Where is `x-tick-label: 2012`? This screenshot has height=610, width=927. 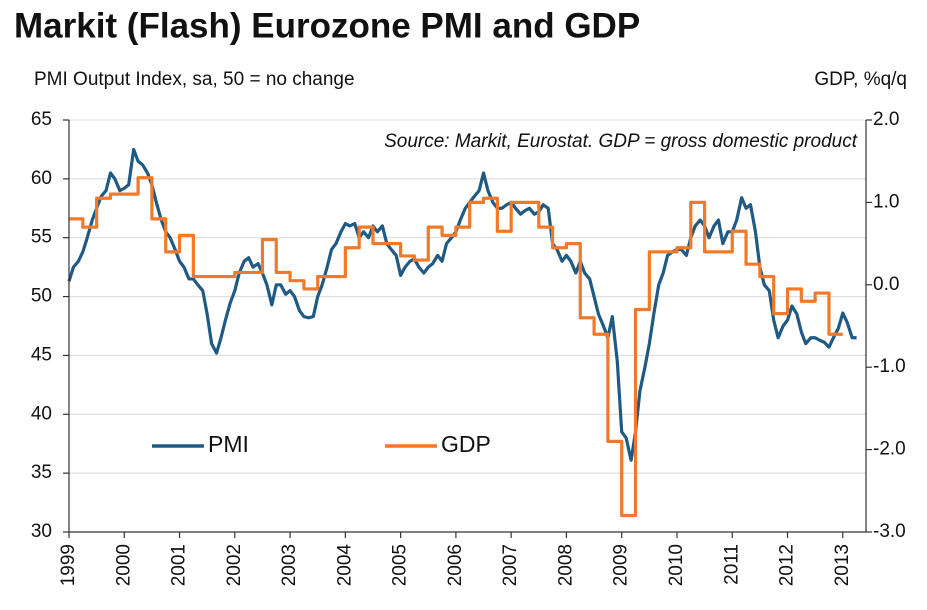 x-tick-label: 2012 is located at coordinates (787, 565).